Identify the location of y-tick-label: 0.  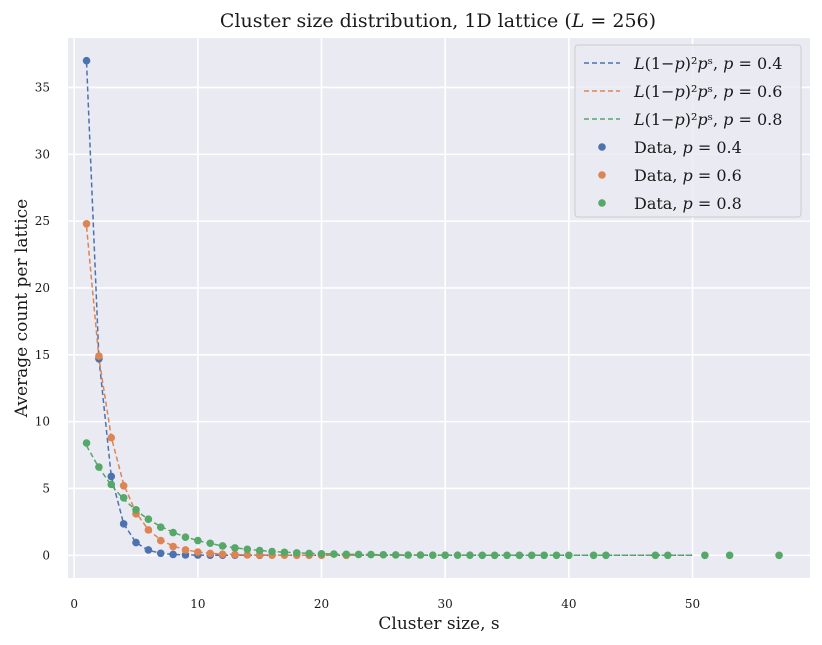
(46, 555).